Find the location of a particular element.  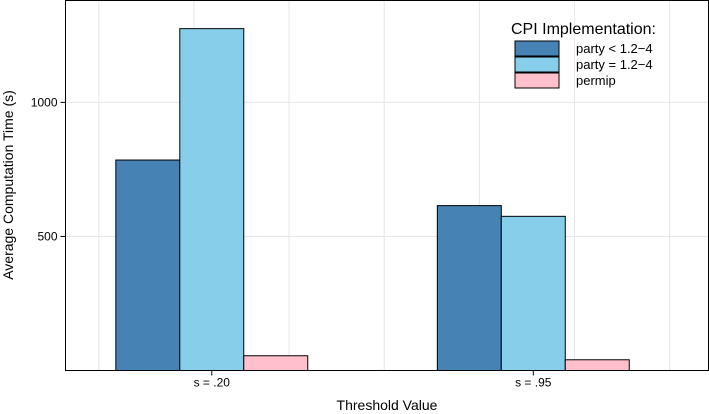

legend-label-permip: permip is located at coordinates (596, 80).